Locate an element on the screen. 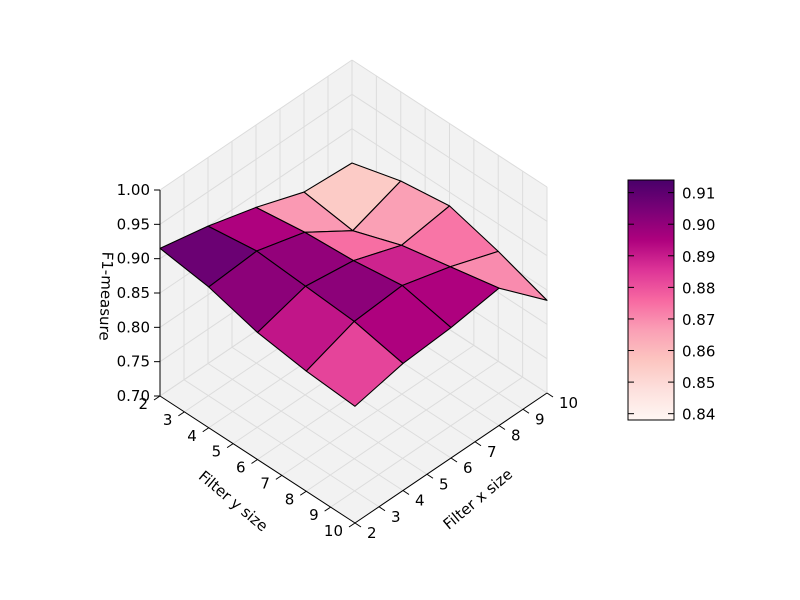 Image resolution: width=800 pixels, height=600 pixels. z-tick-label: 0.75 is located at coordinates (133, 362).